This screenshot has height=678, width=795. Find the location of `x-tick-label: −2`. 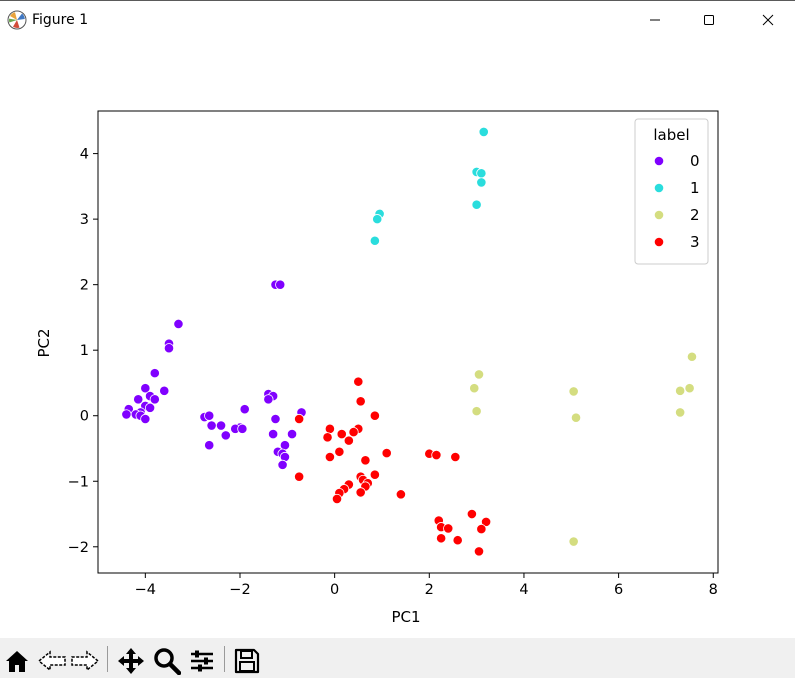

x-tick-label: −2 is located at coordinates (239, 590).